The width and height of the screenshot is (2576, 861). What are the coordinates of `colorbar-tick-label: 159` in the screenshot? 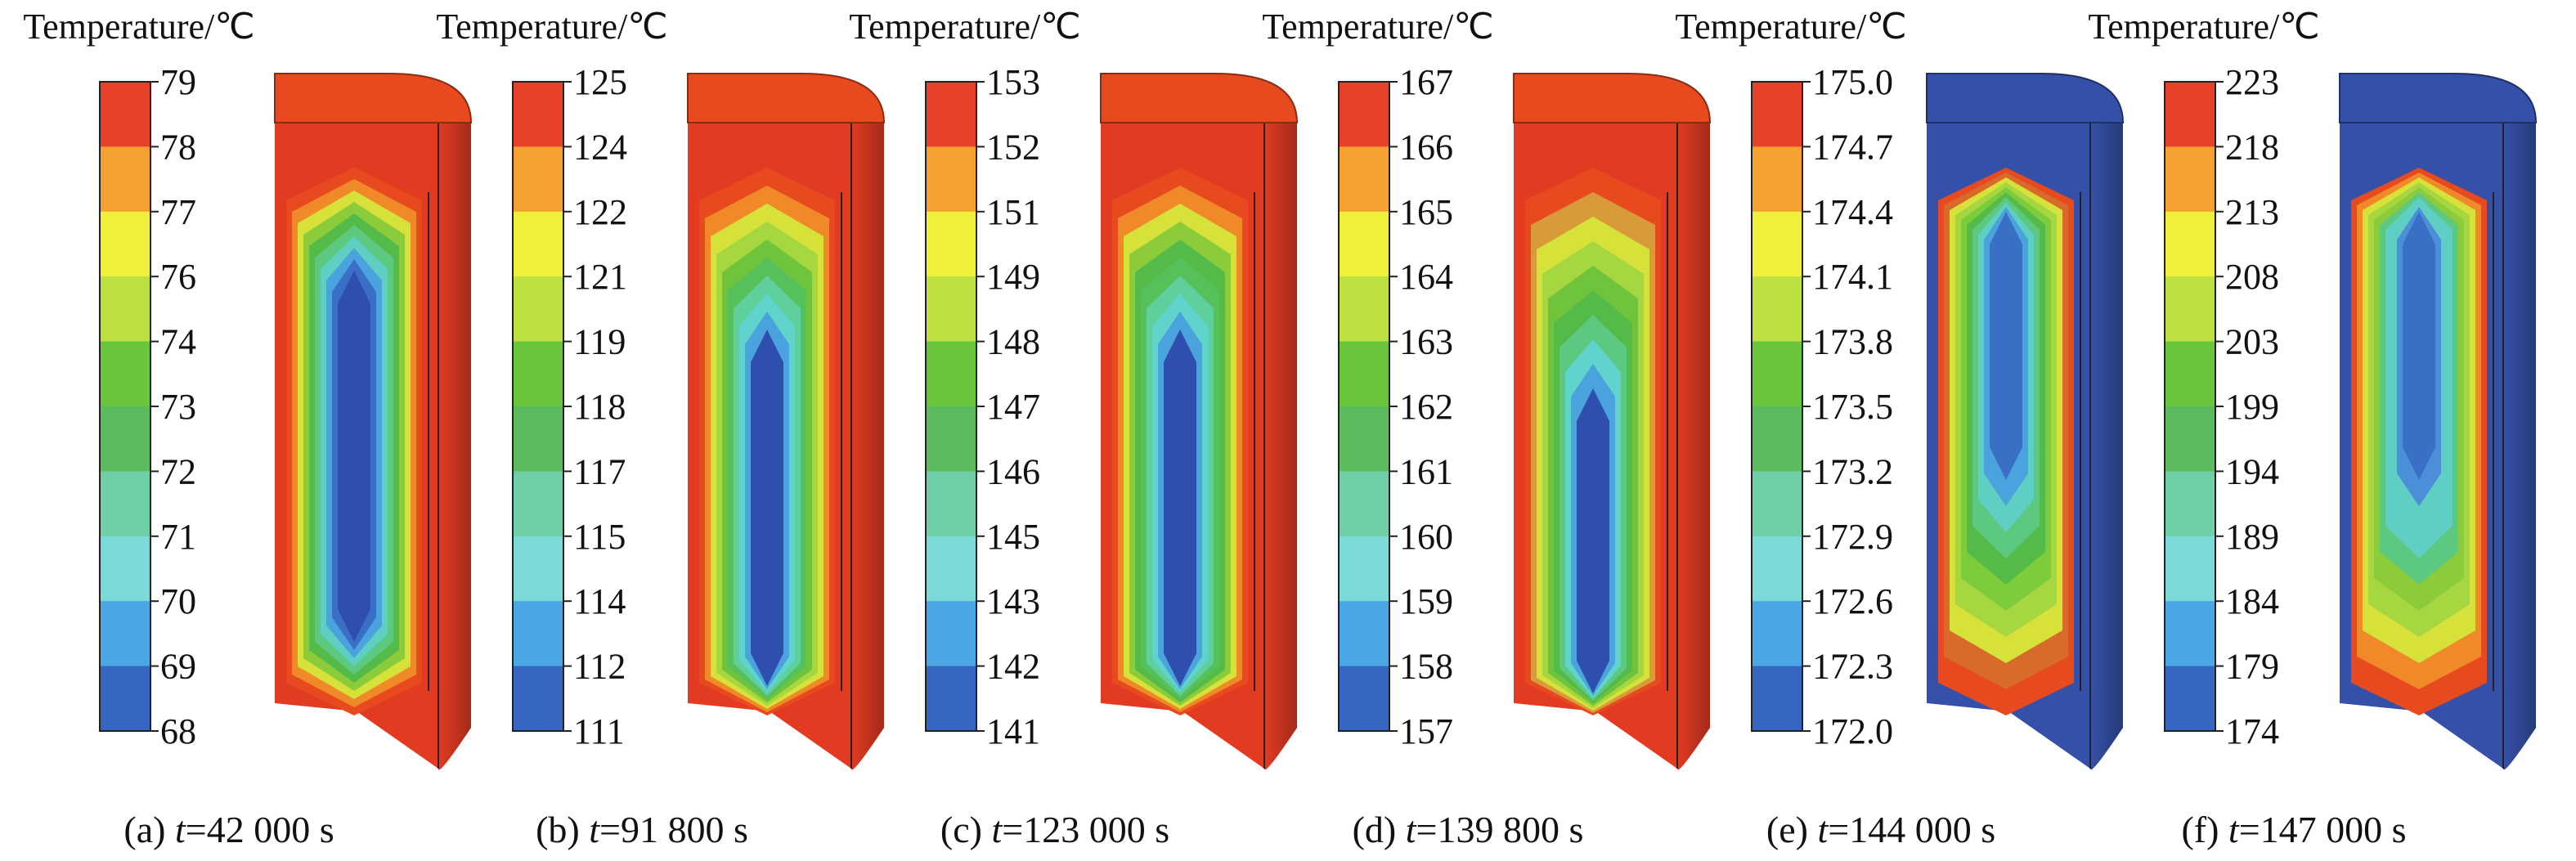 It's located at (1426, 601).